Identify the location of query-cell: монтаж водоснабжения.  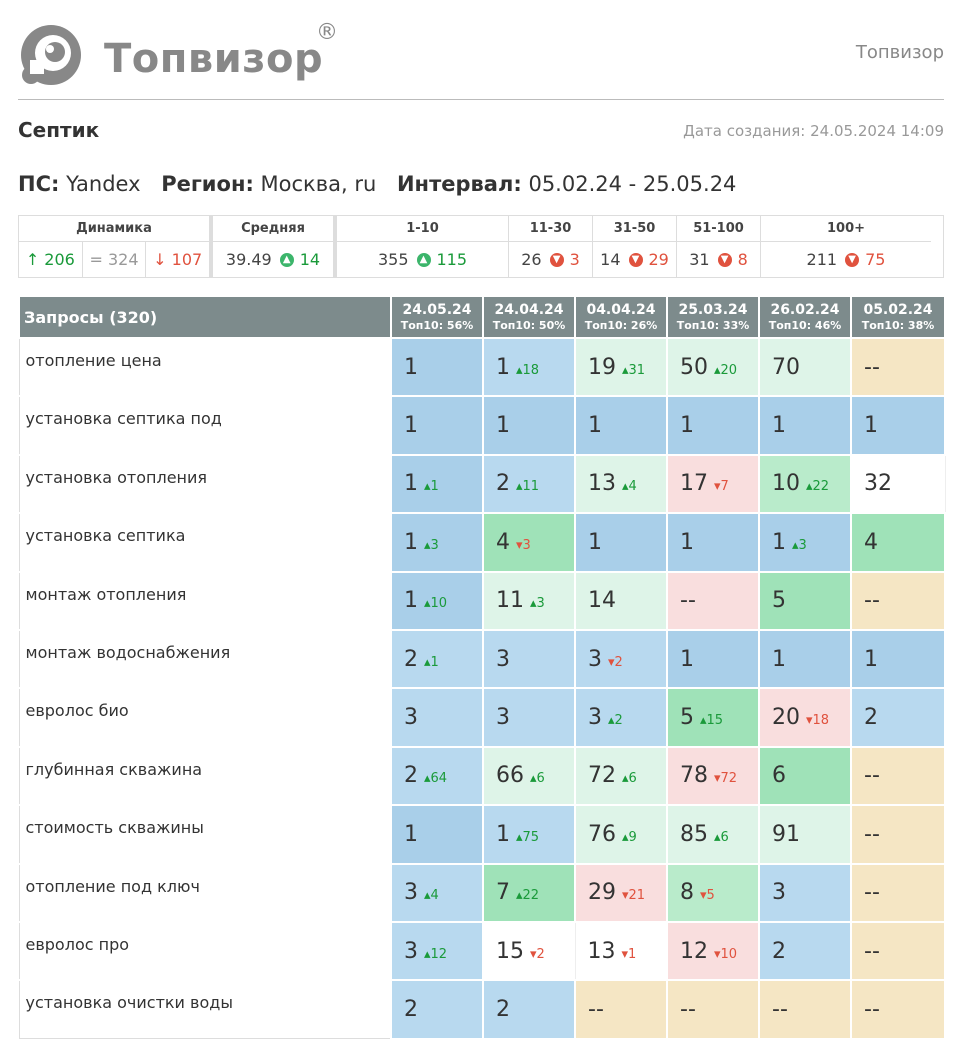
(205, 658).